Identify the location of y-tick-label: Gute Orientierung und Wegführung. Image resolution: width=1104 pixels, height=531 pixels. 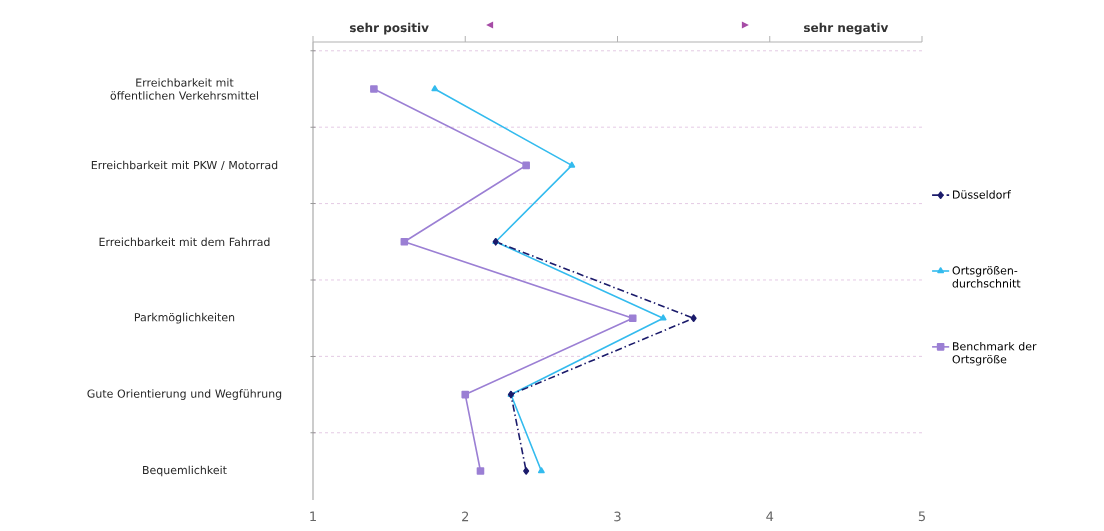
(184, 394).